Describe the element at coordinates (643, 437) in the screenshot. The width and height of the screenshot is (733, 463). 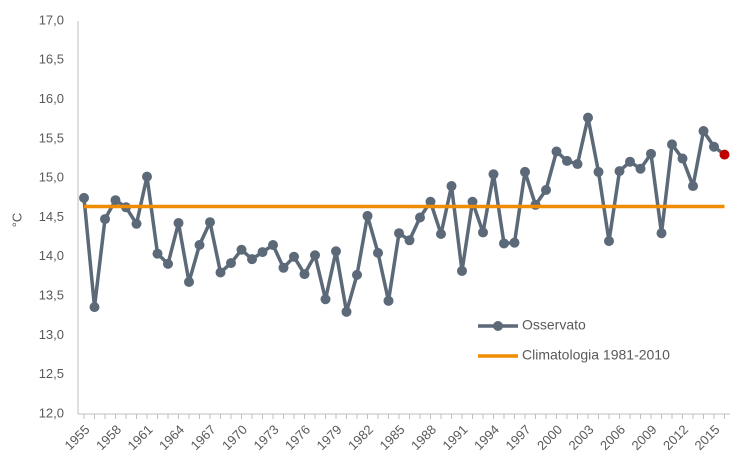
I see `x-tick-label: 2009` at that location.